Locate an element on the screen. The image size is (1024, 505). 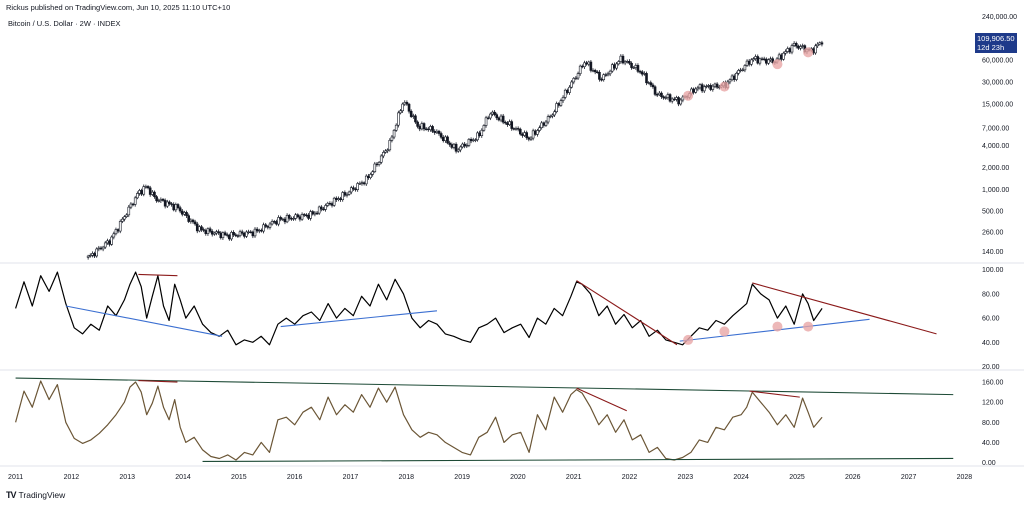
footer-brand: TV TradingView is located at coordinates (35, 495).